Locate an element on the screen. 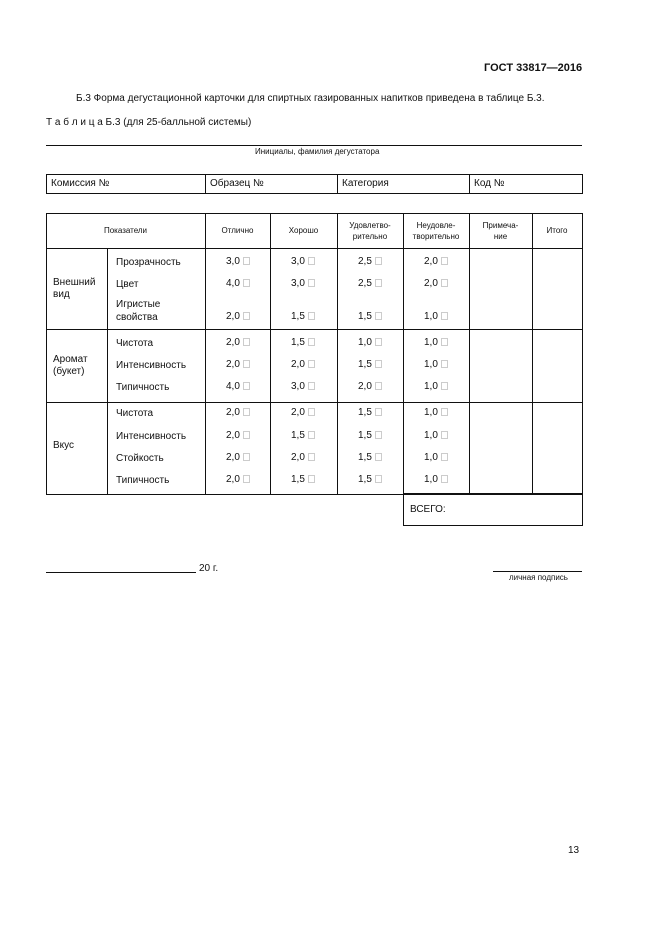  column-divider is located at coordinates (532, 353).